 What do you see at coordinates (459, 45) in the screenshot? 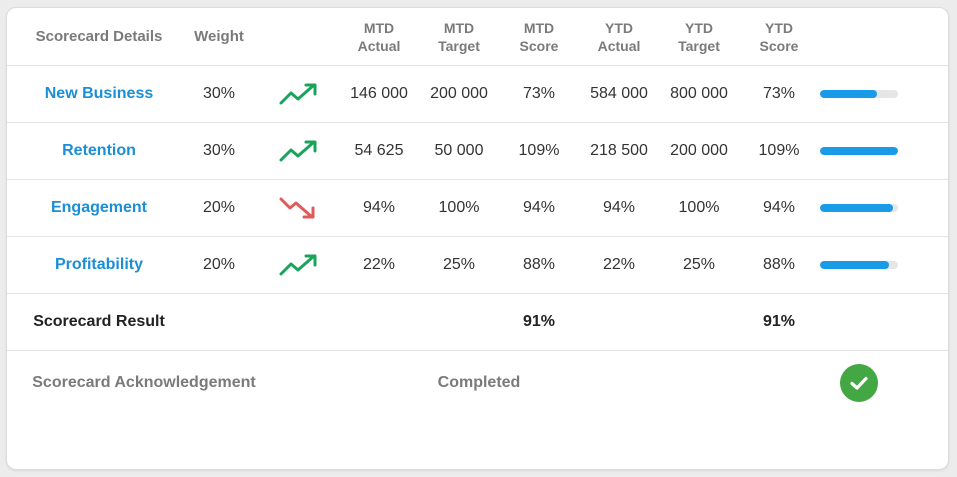
I see `header-mtd-target-line2: Target` at bounding box center [459, 45].